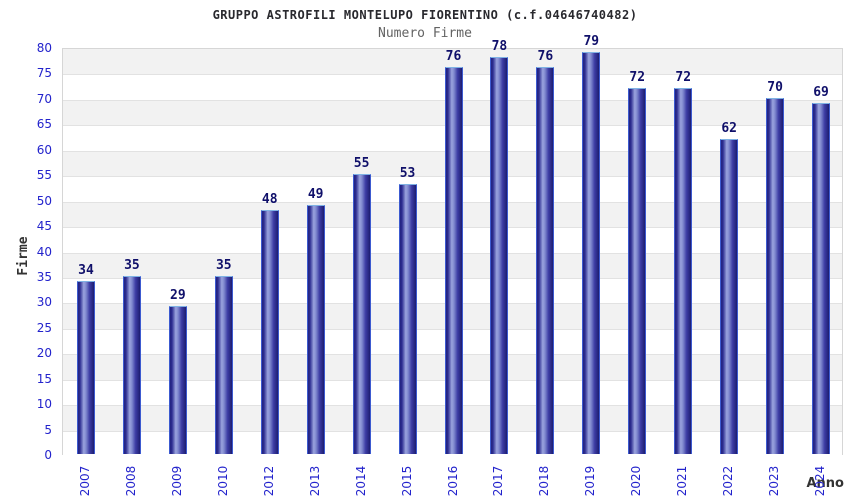 The width and height of the screenshot is (850, 500). I want to click on bar-value-label: 69, so click(821, 92).